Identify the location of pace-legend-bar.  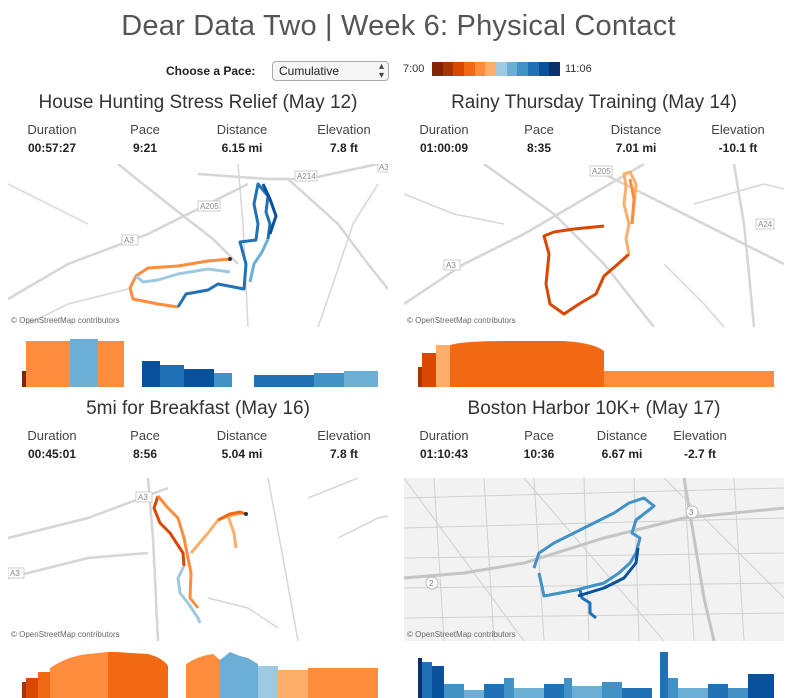
(496, 69).